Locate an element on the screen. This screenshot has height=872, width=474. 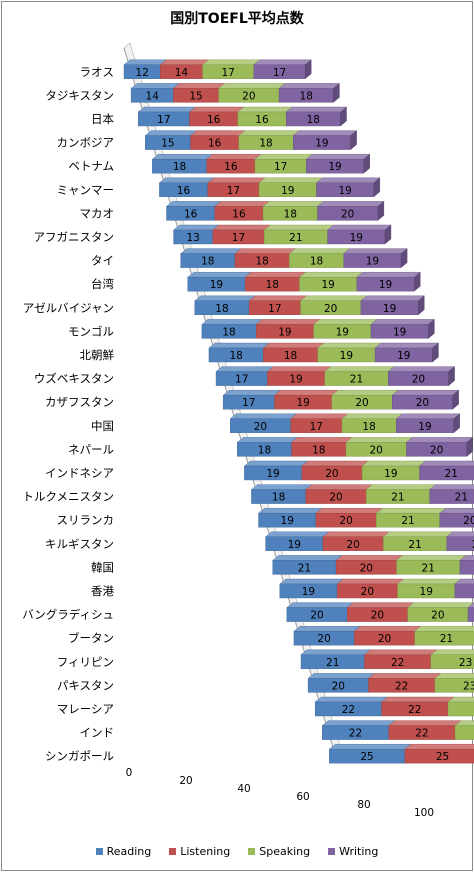
category-label: 韓国 is located at coordinates (102, 567).